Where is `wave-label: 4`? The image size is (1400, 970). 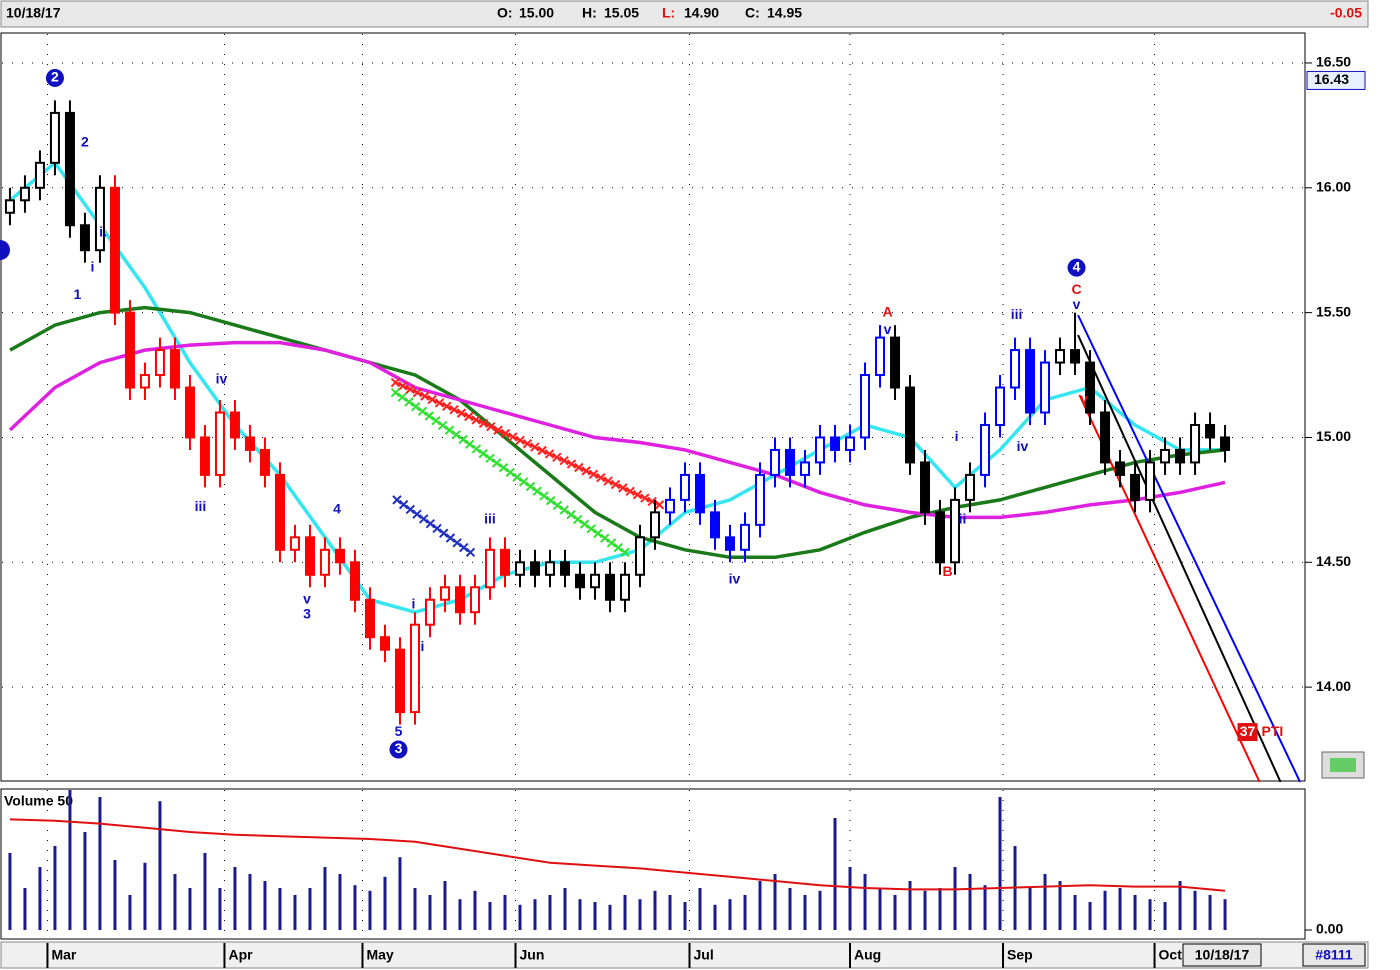 wave-label: 4 is located at coordinates (337, 509).